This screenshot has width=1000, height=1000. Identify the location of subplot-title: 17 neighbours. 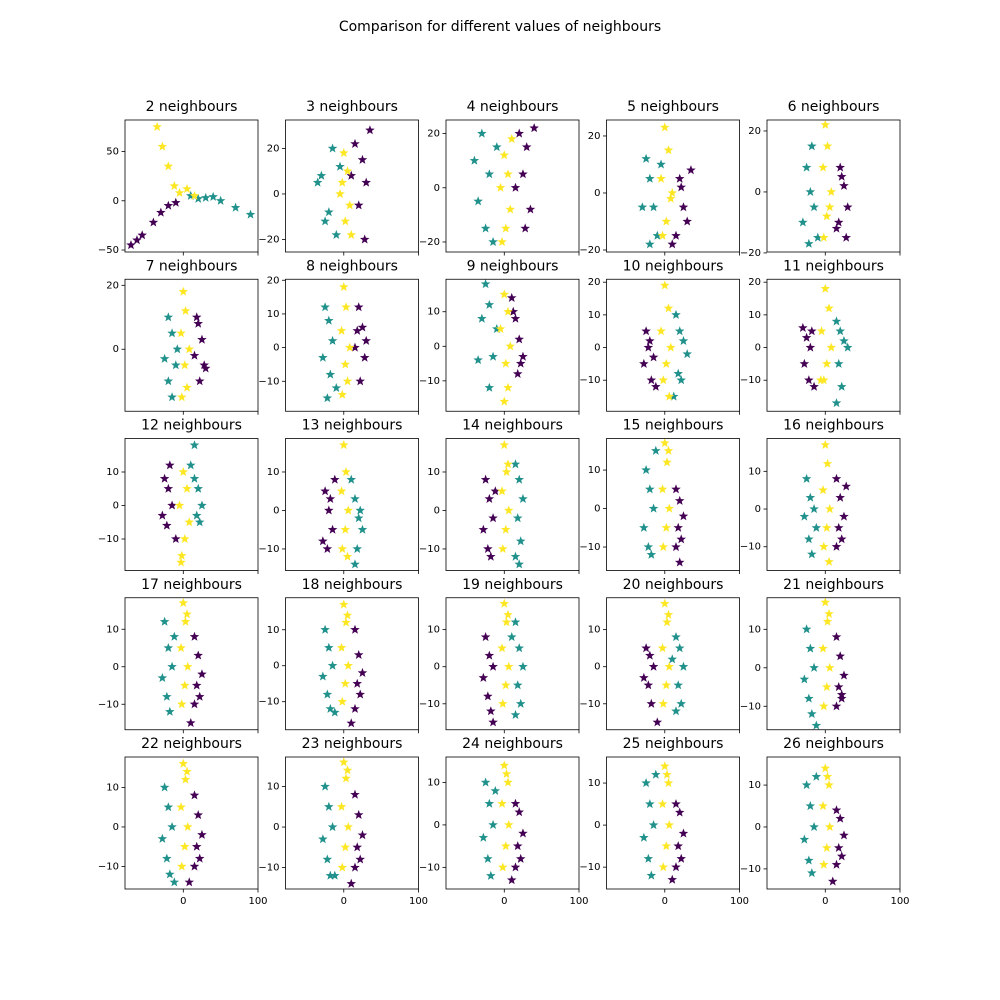
(191, 585).